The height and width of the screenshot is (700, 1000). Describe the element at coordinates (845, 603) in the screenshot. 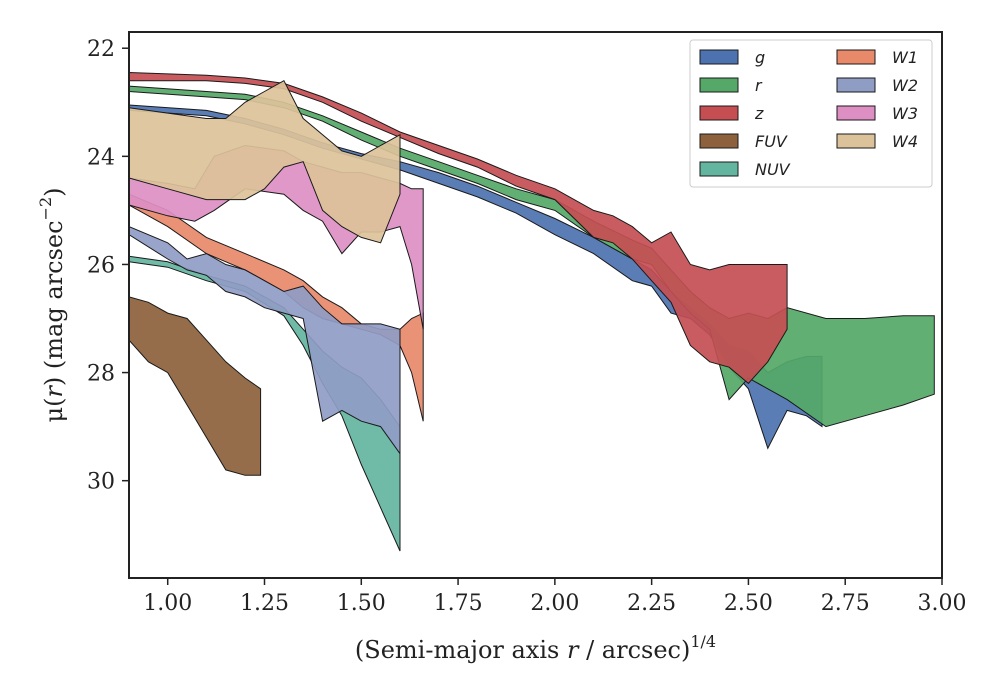

I see `x-tick-label: 2.75` at that location.